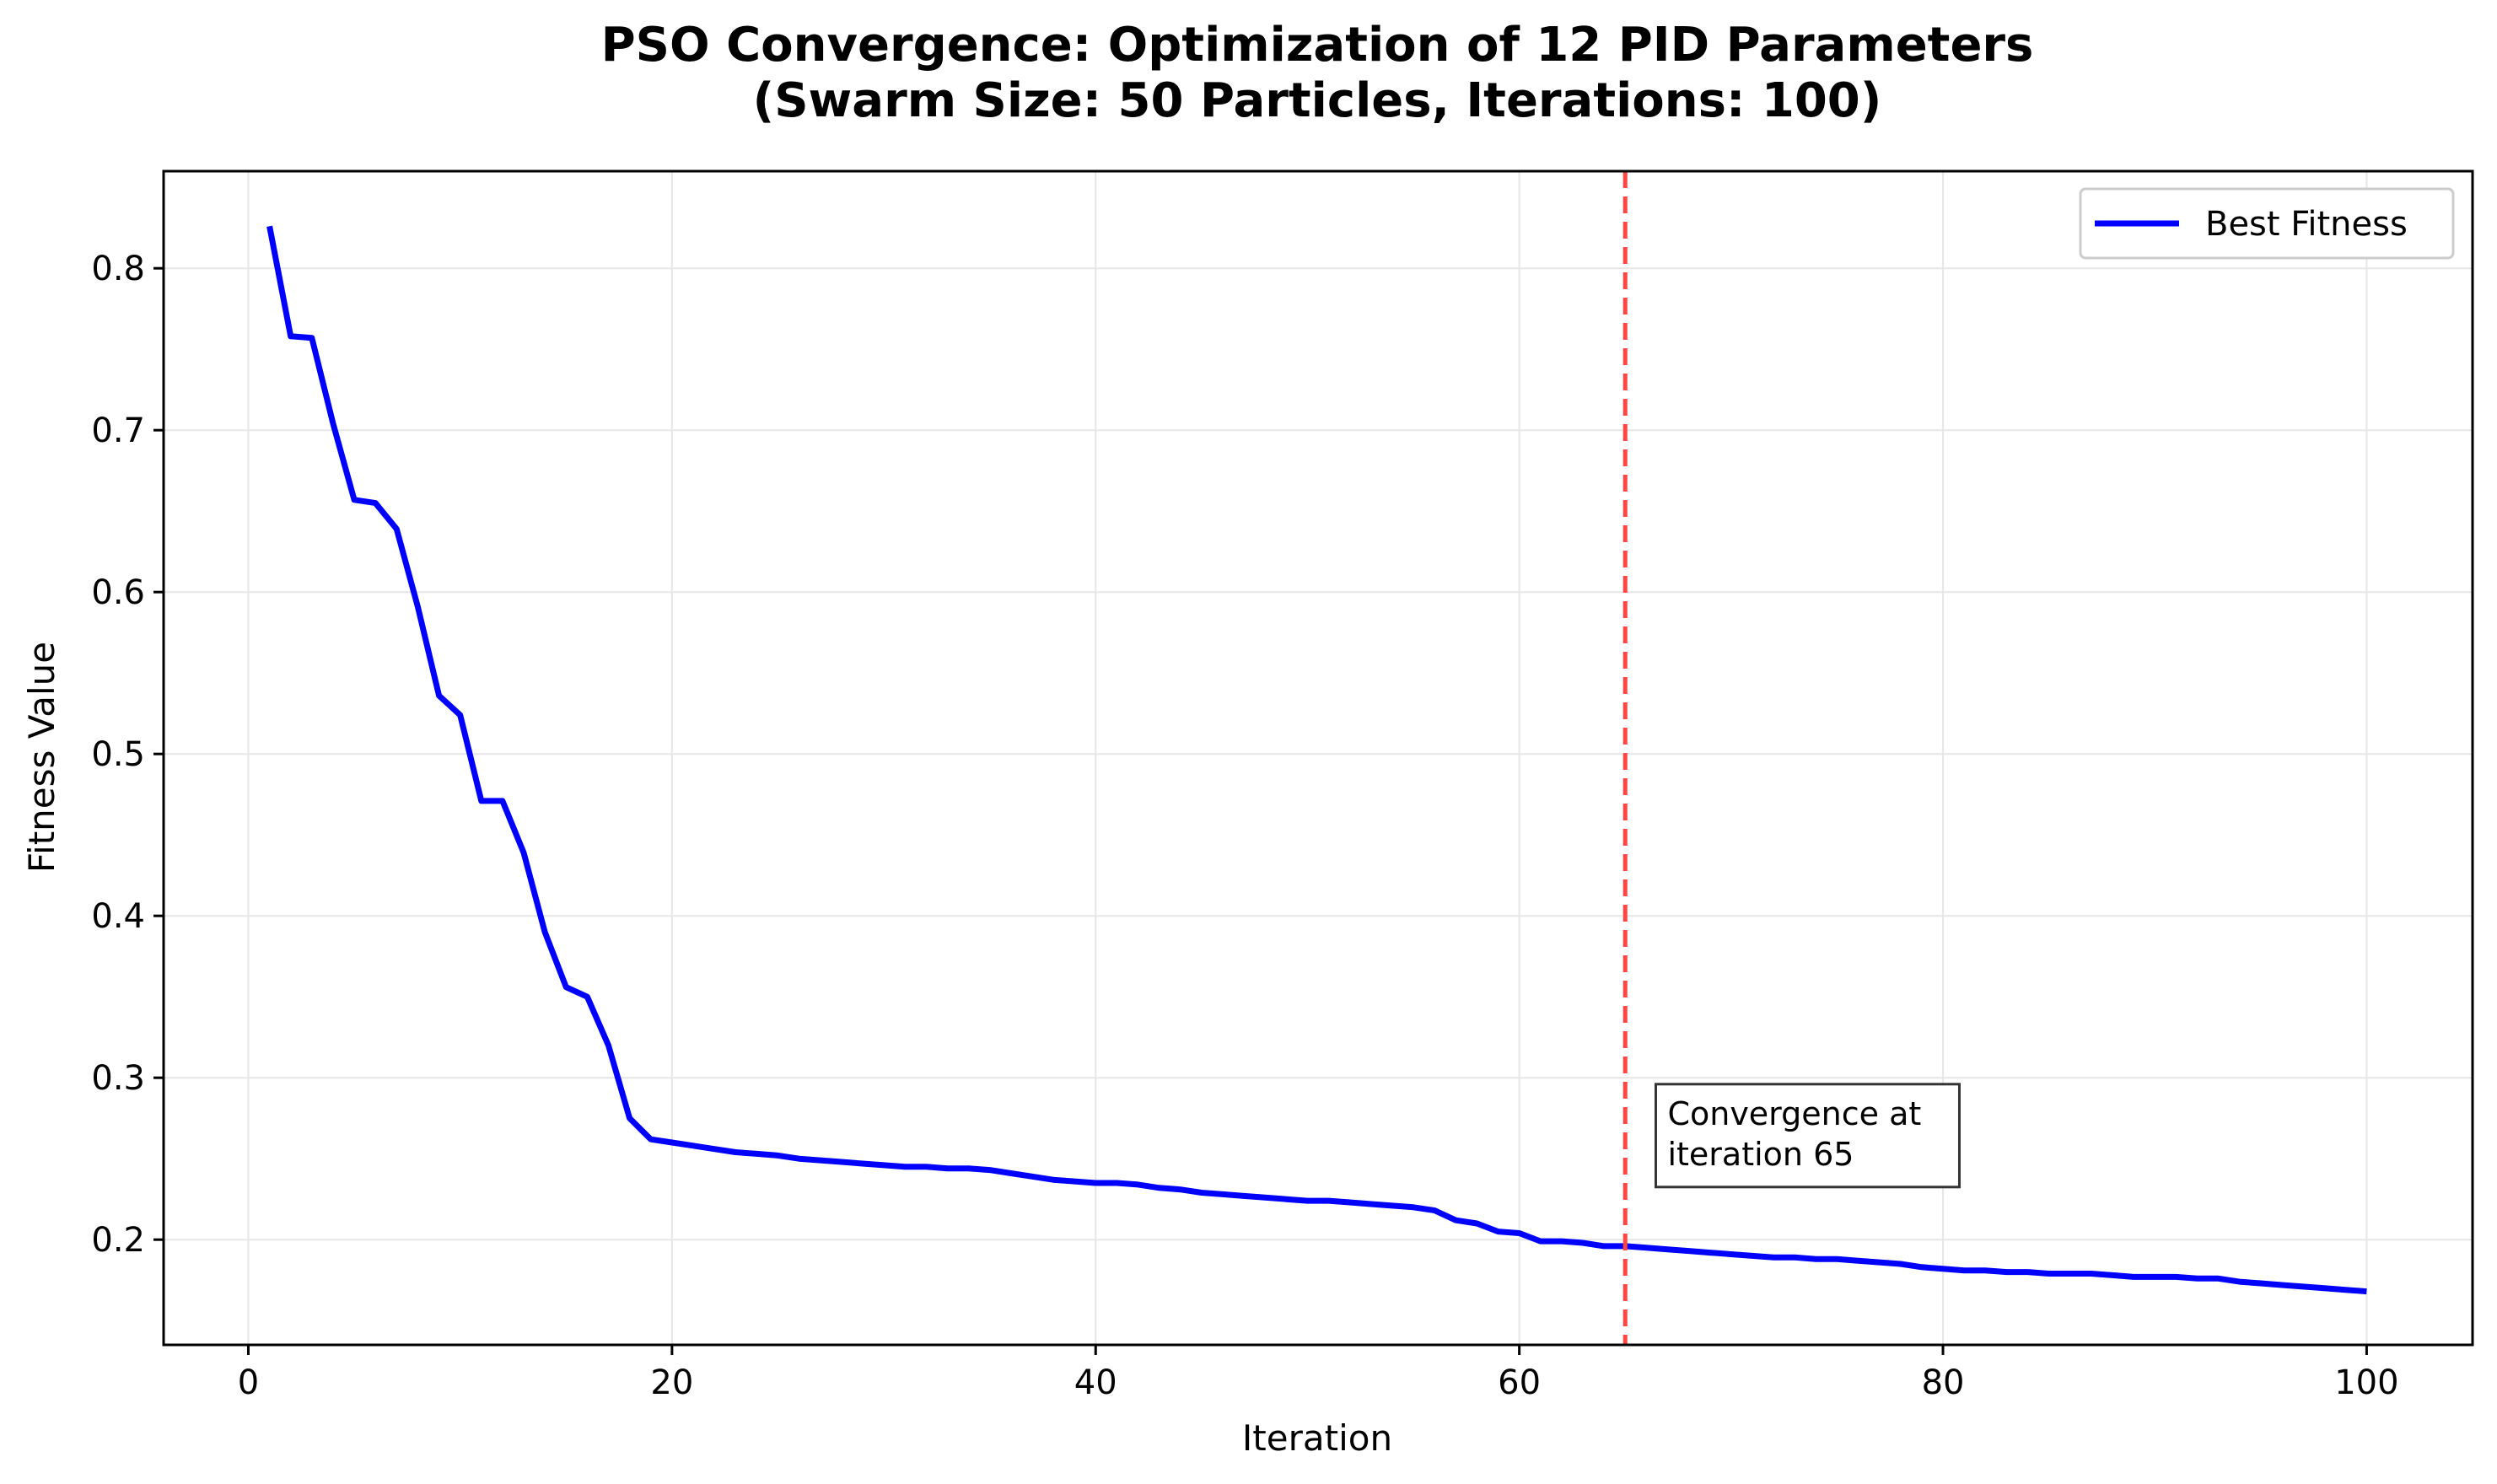 The width and height of the screenshot is (2497, 1484). I want to click on y-tick-label: 0.5, so click(118, 754).